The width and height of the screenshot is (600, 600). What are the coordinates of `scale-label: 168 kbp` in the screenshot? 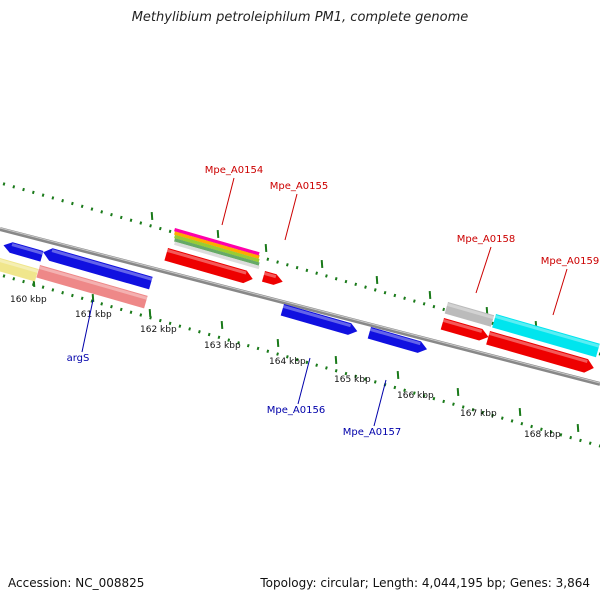 It's located at (542, 435).